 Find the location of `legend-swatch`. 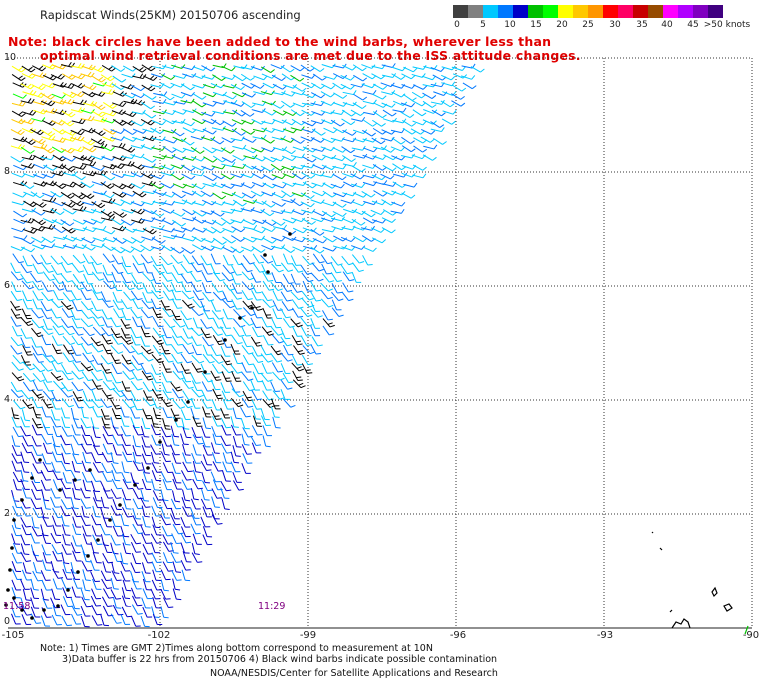

legend-swatch is located at coordinates (655, 11).